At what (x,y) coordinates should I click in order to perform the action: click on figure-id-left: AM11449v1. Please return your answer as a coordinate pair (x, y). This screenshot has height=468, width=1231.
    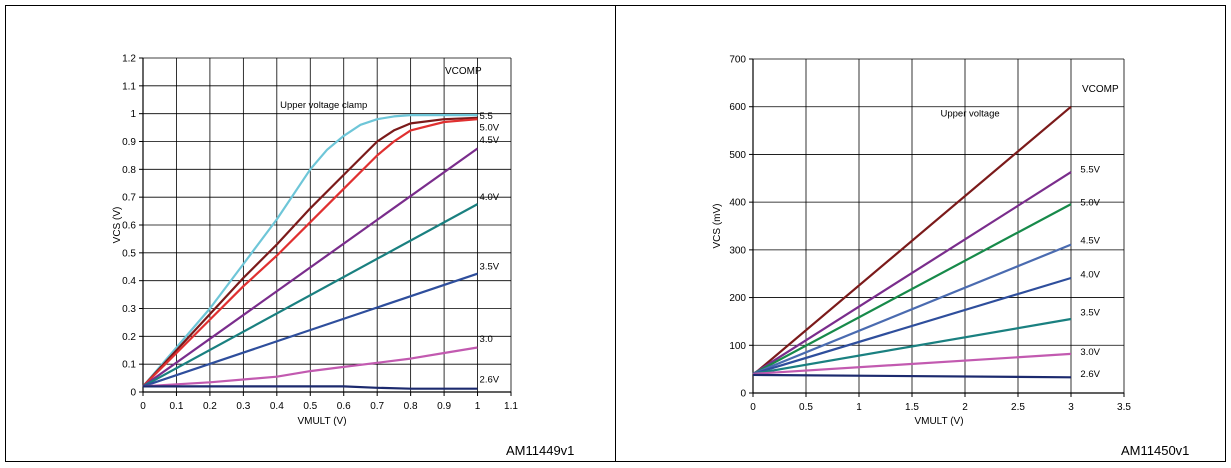
    Looking at the image, I should click on (540, 450).